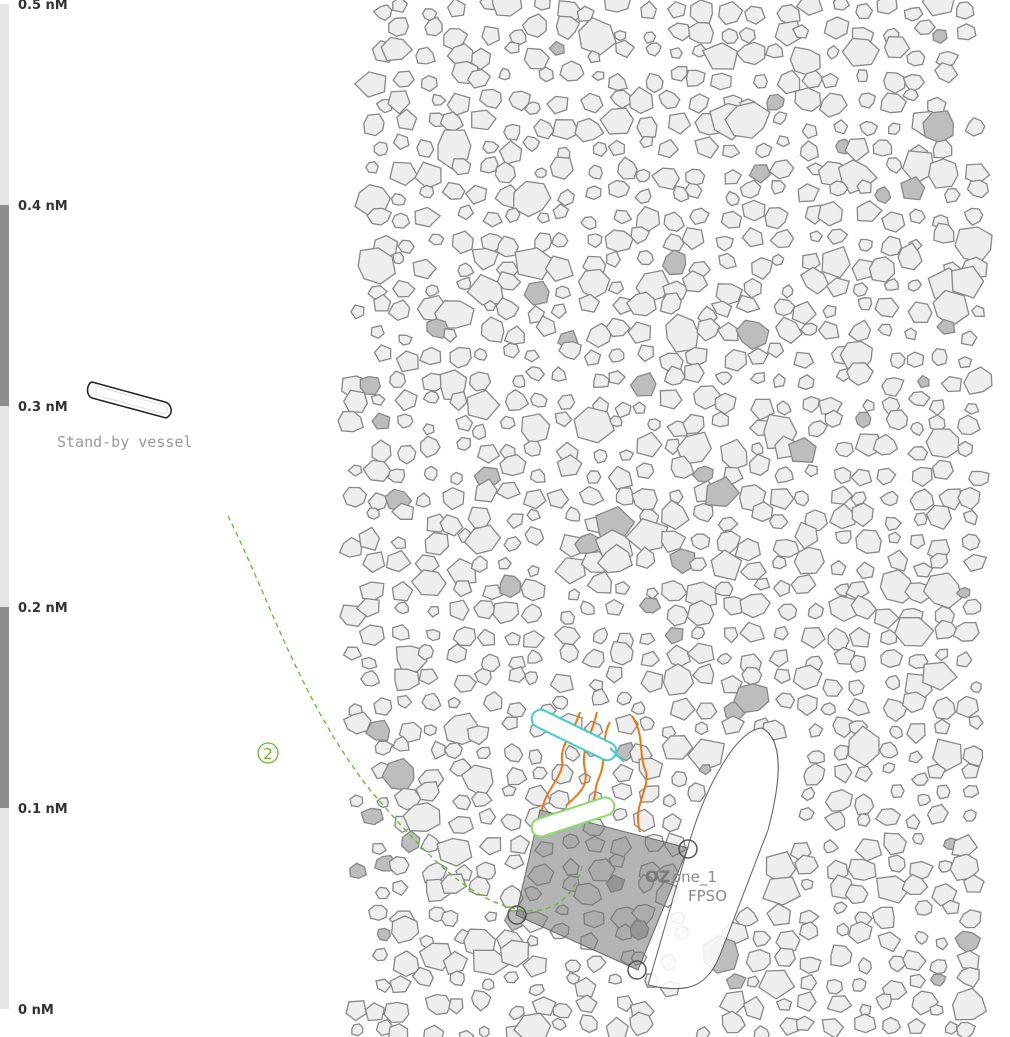  Describe the element at coordinates (713, 858) in the screenshot. I see `fpso-outline` at that location.